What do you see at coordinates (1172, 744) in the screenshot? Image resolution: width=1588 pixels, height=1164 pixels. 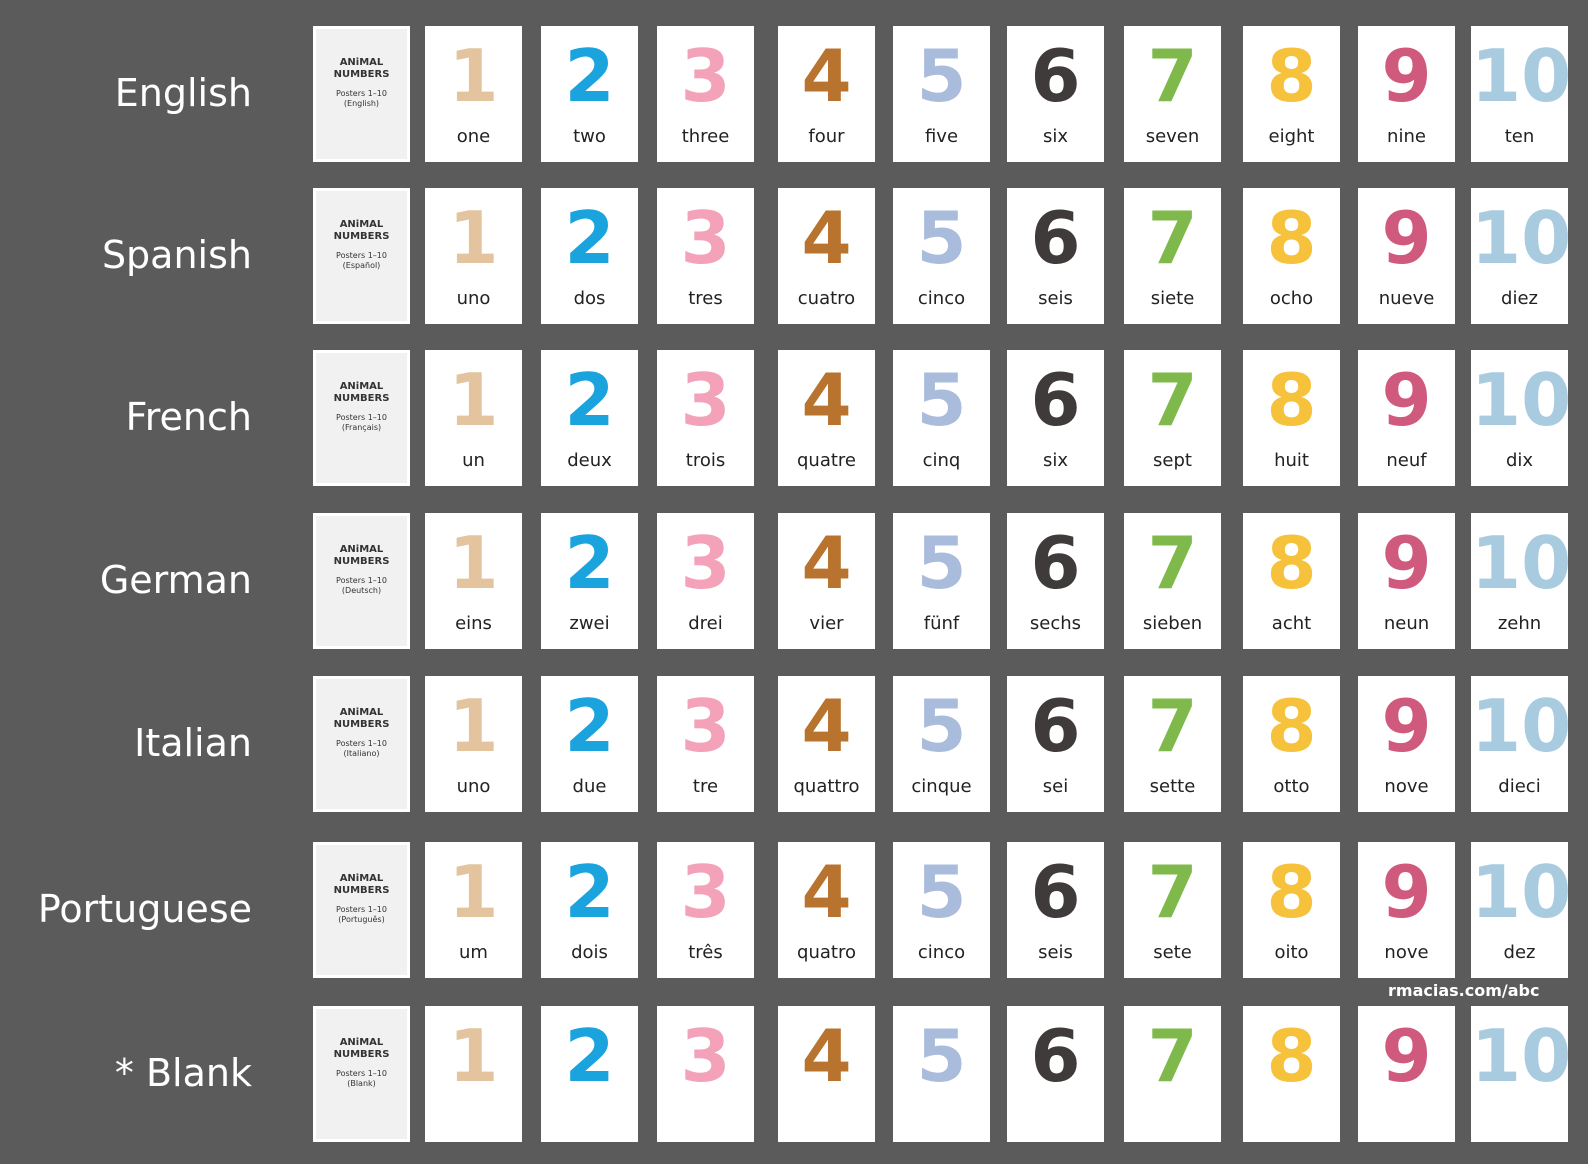 I see `number-card: 7 sette` at bounding box center [1172, 744].